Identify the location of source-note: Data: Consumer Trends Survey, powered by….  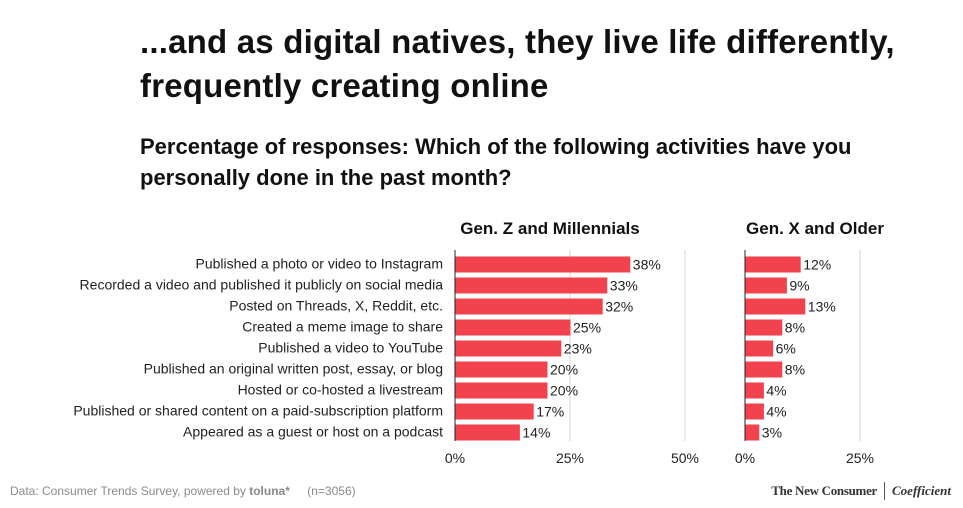
(183, 491).